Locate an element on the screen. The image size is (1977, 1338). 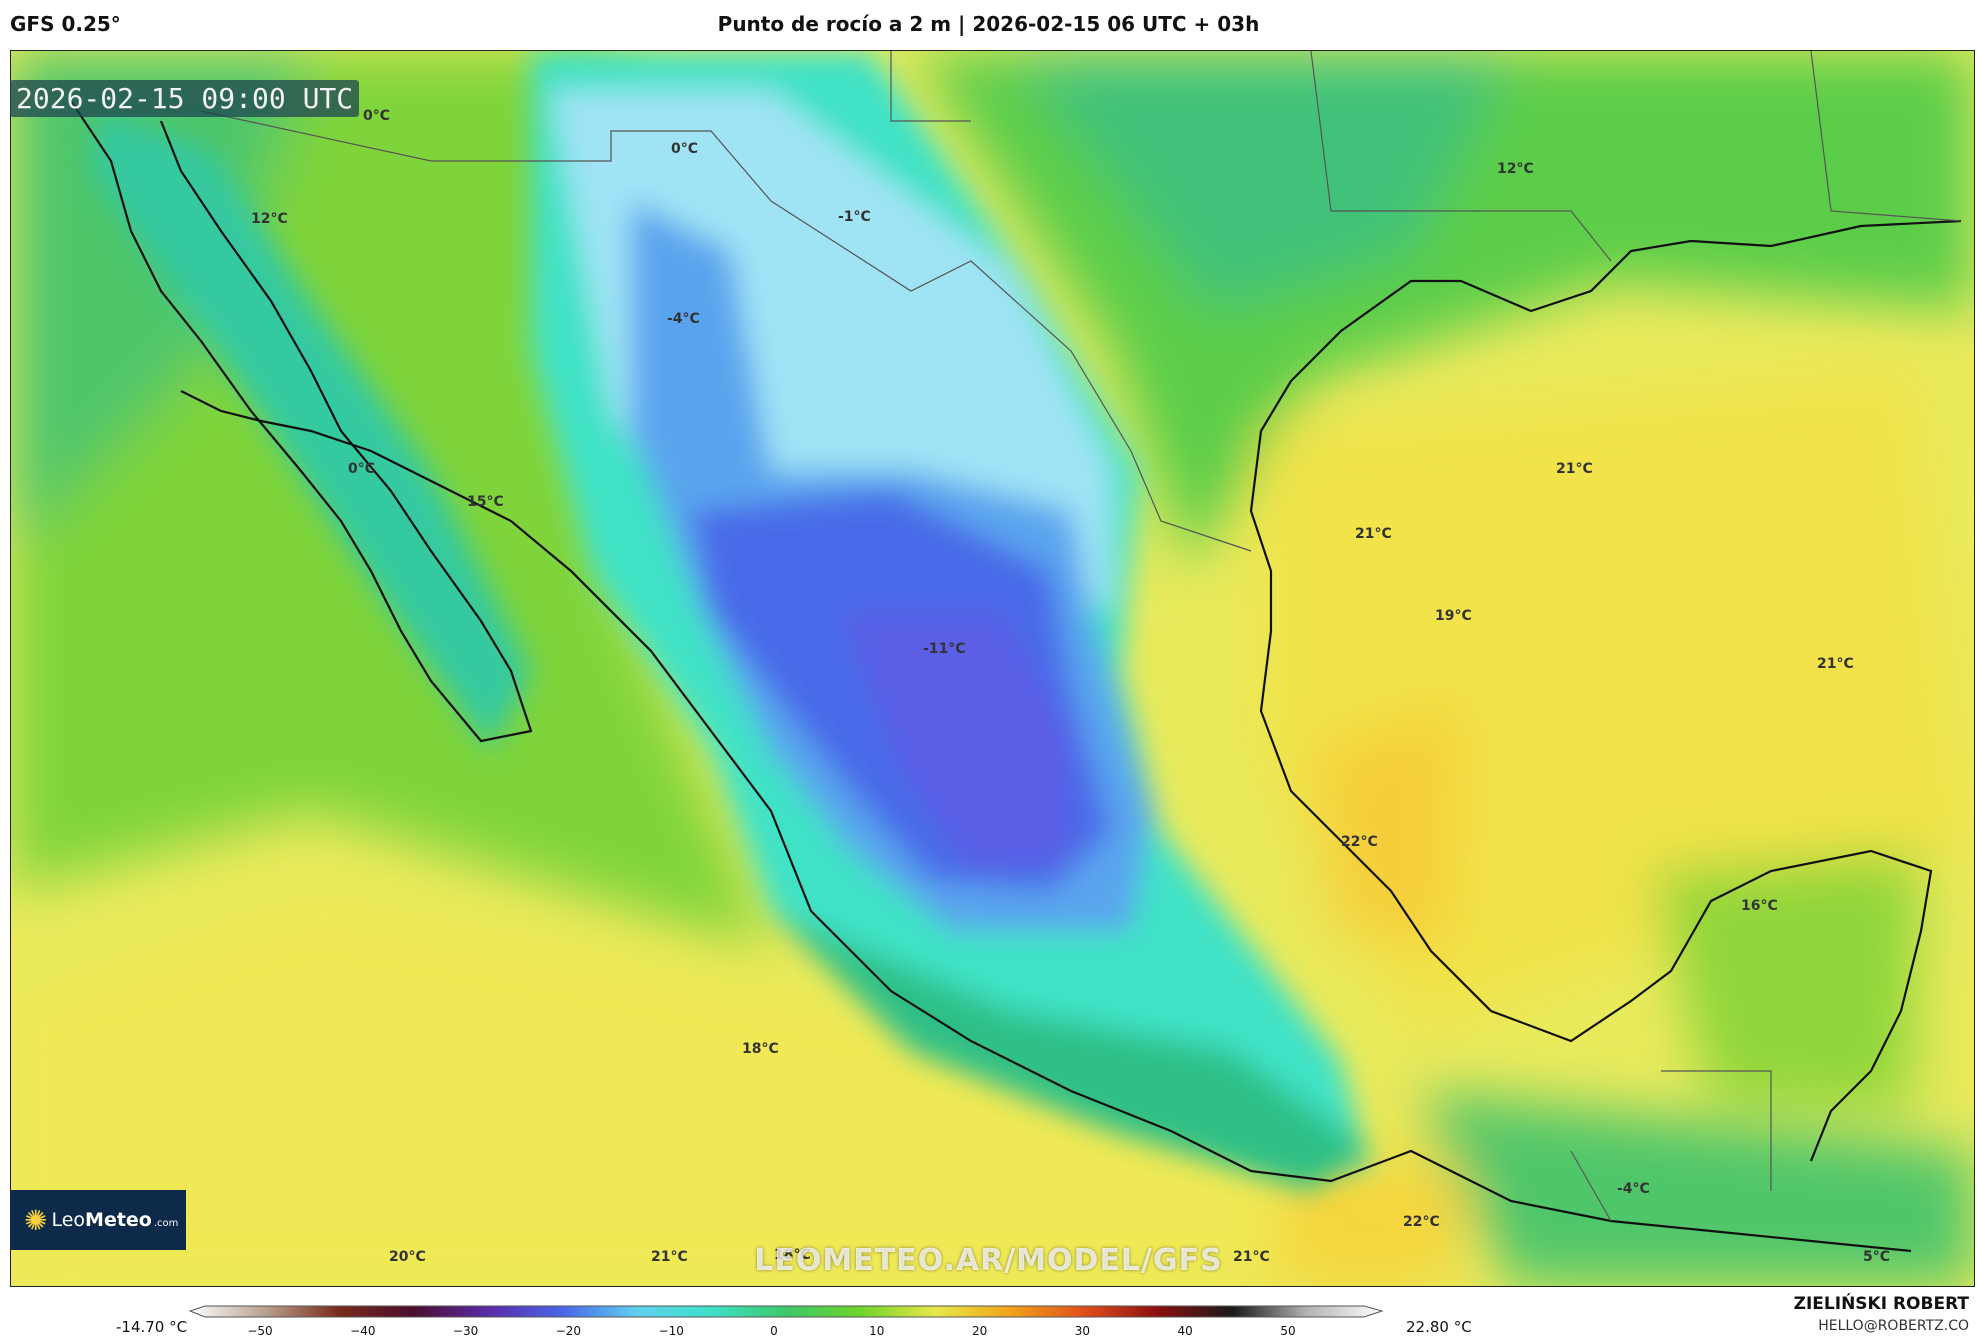
watermark: LEOMETEO.AR/MODEL/GFS is located at coordinates (988, 1260).